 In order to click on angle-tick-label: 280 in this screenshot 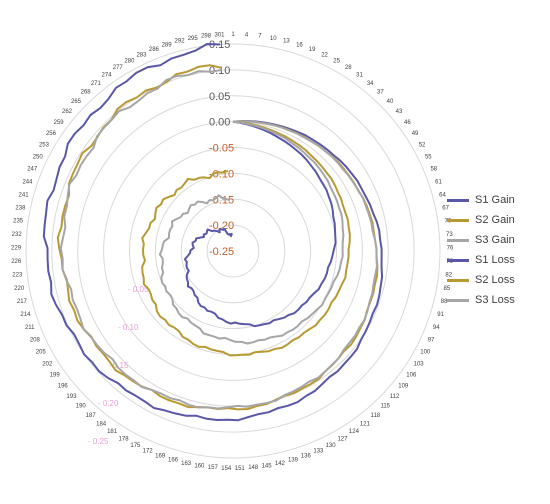, I will do `click(129, 61)`.